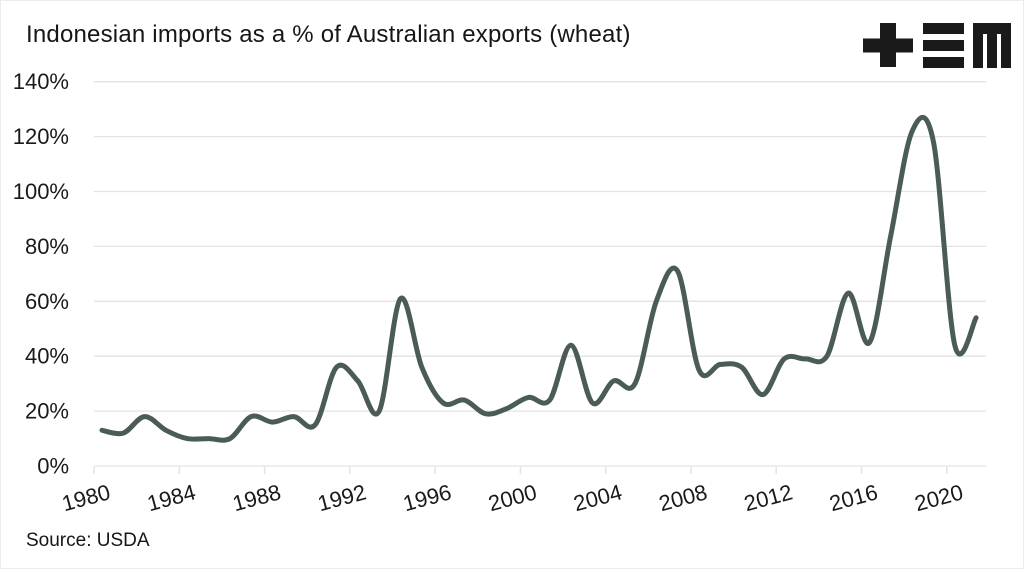 The width and height of the screenshot is (1024, 569). Describe the element at coordinates (47, 356) in the screenshot. I see `y-axis-label: 40%` at that location.